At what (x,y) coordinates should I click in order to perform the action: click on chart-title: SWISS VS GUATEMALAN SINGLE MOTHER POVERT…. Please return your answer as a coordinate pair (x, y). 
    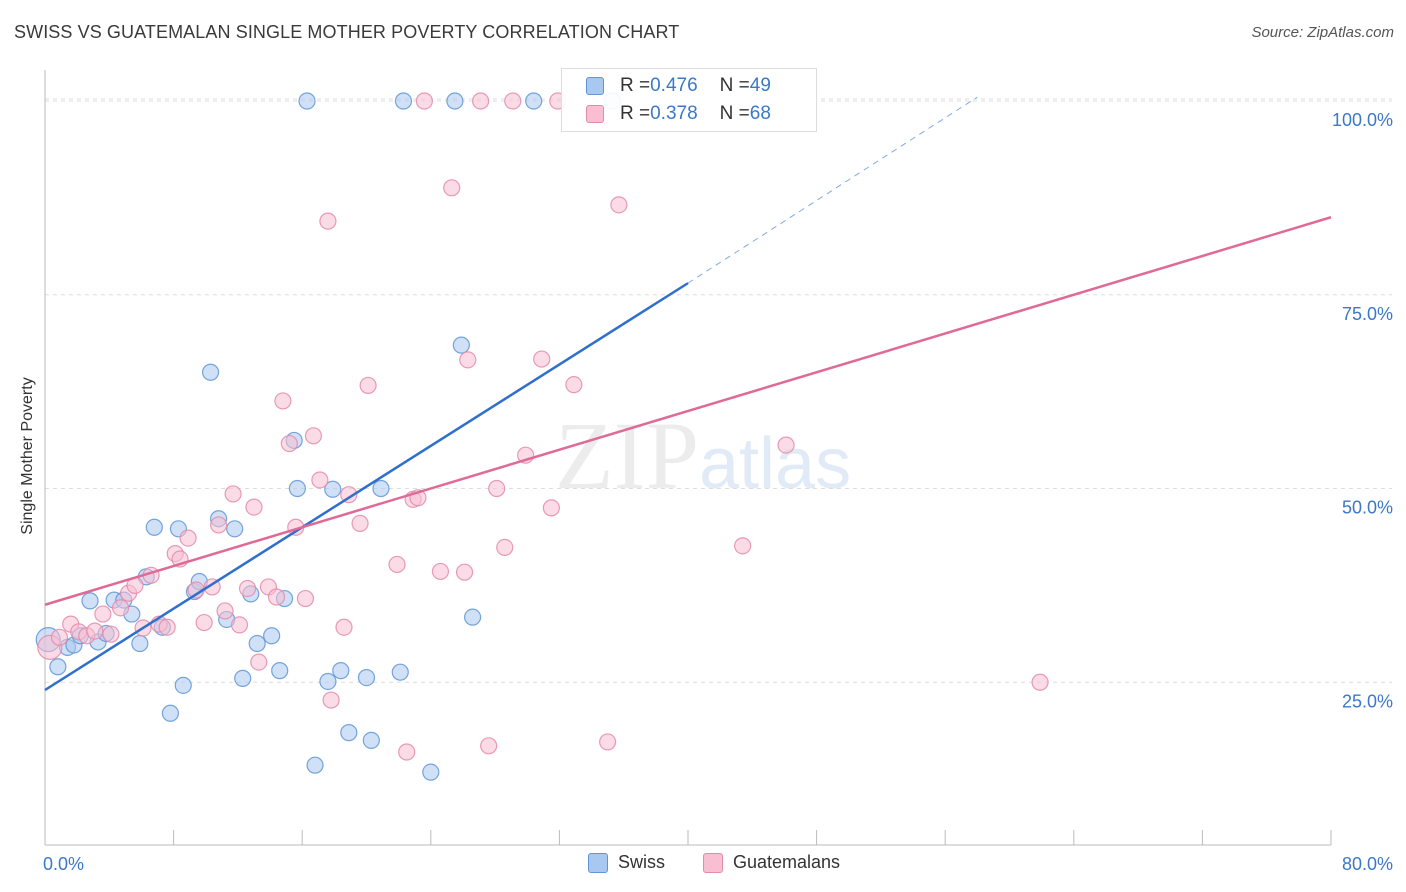
    Looking at the image, I should click on (347, 32).